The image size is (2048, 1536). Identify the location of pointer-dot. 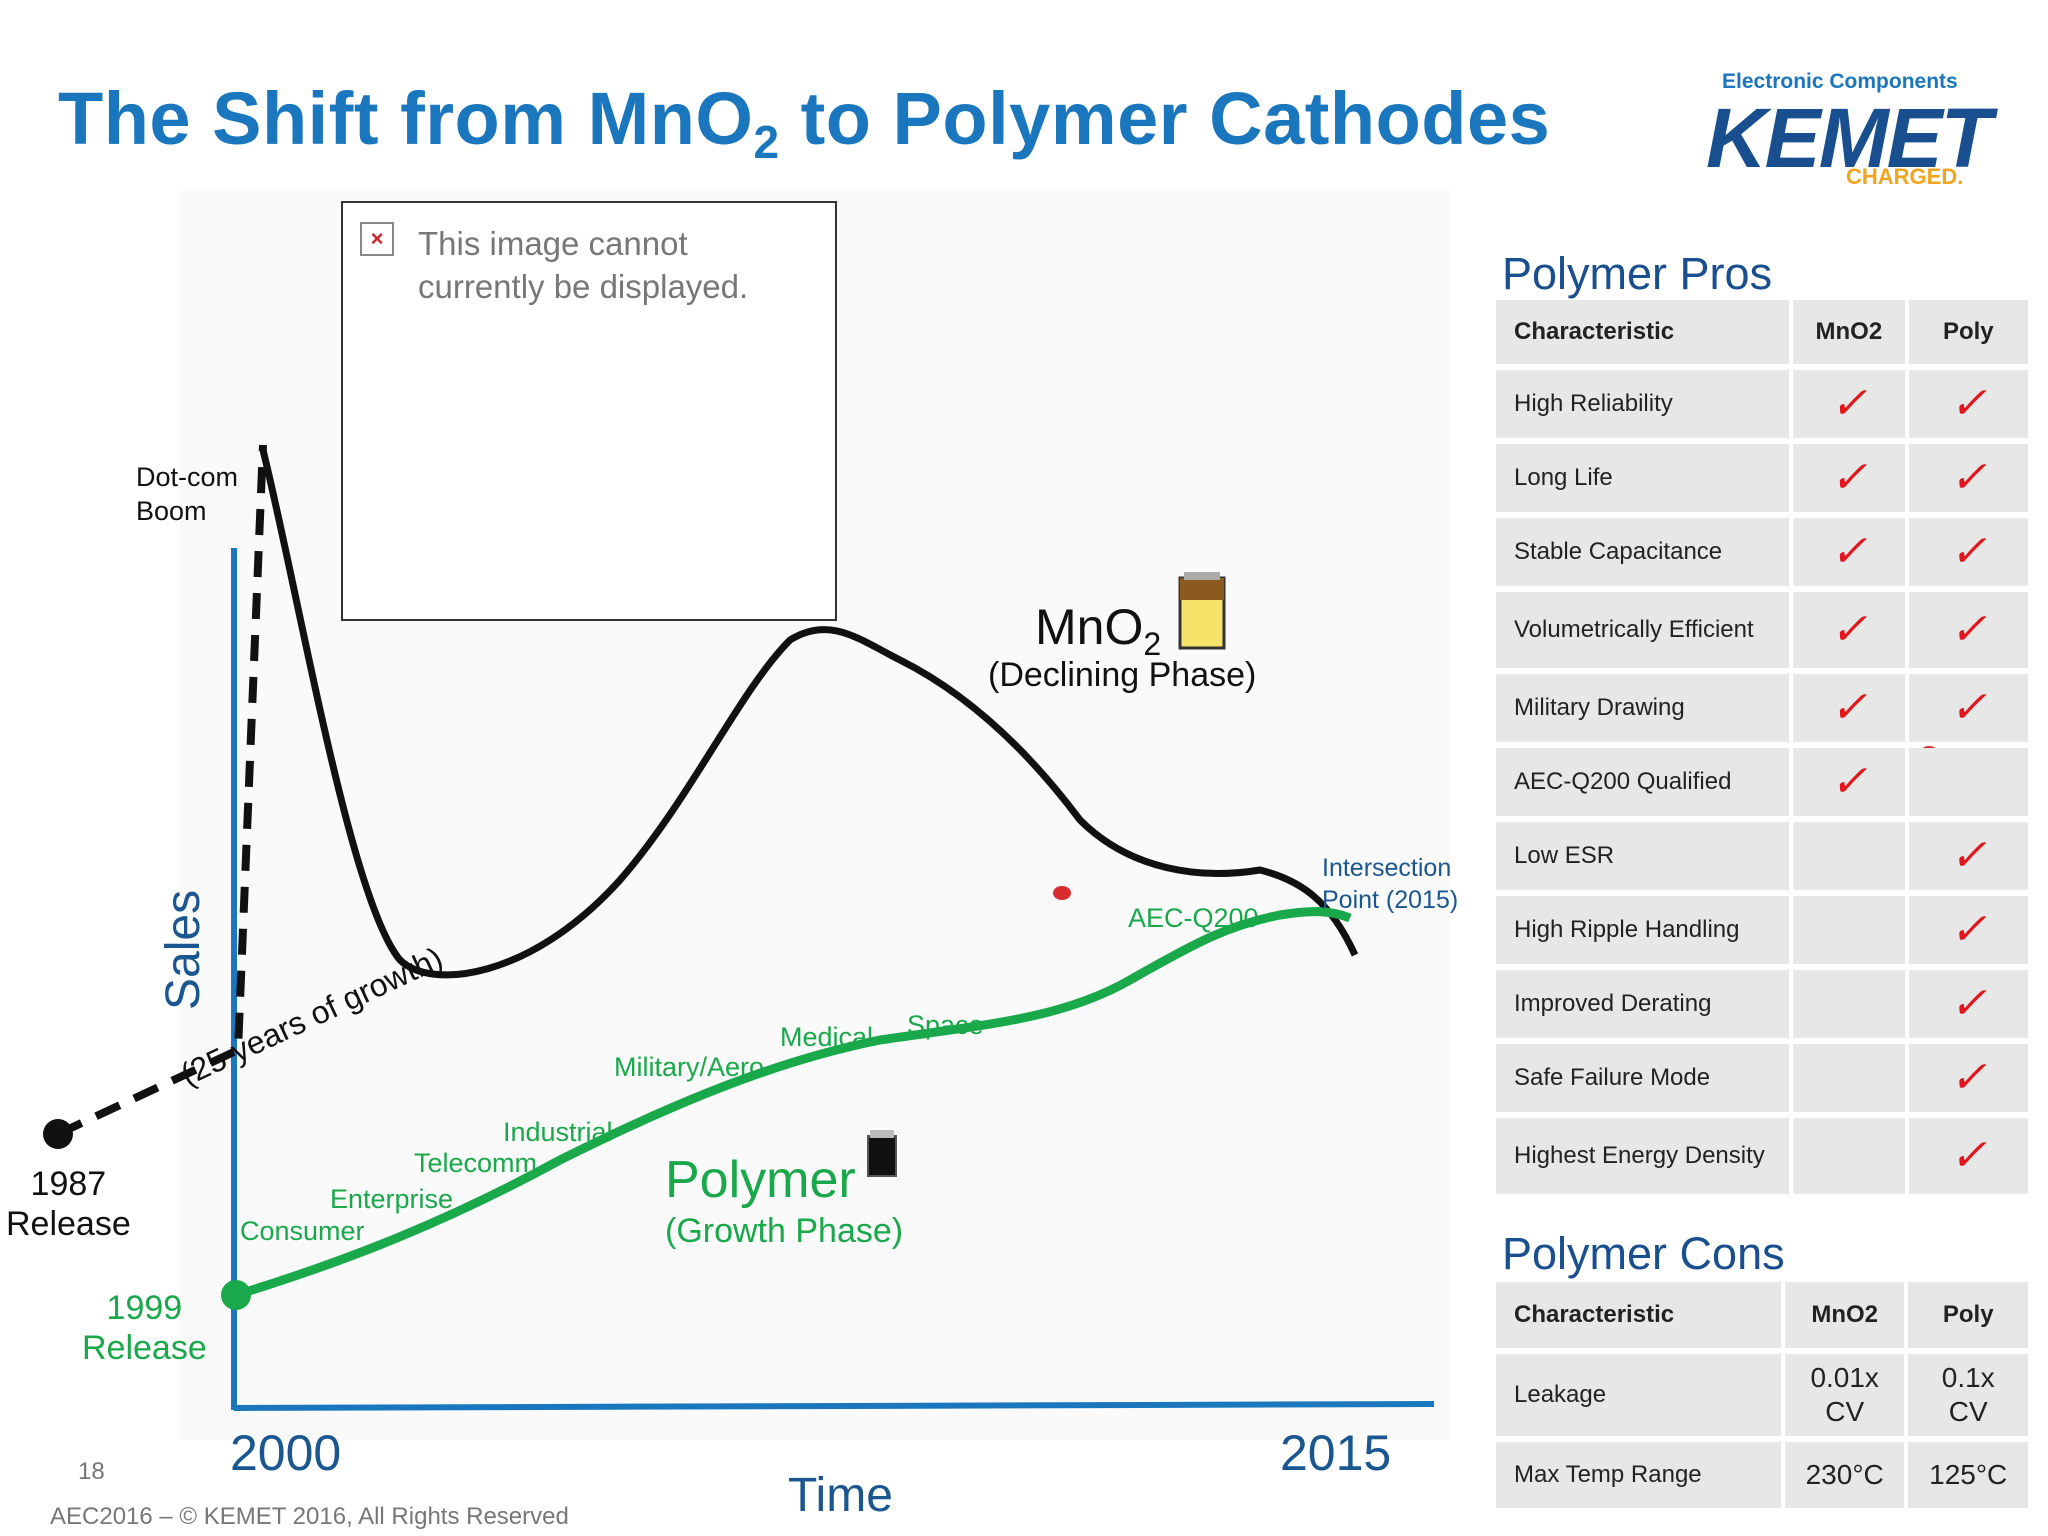
(1062, 893).